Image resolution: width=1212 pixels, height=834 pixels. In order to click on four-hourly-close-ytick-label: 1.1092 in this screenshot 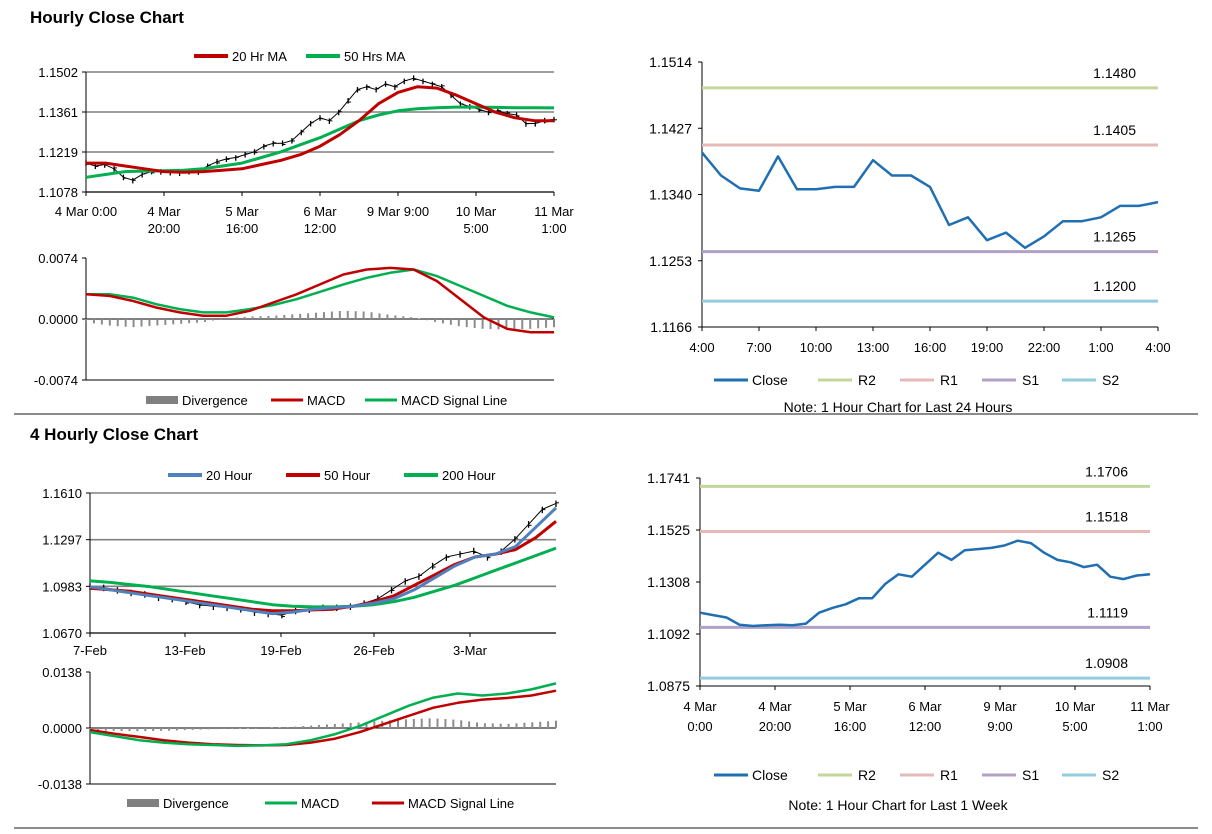, I will do `click(668, 634)`.